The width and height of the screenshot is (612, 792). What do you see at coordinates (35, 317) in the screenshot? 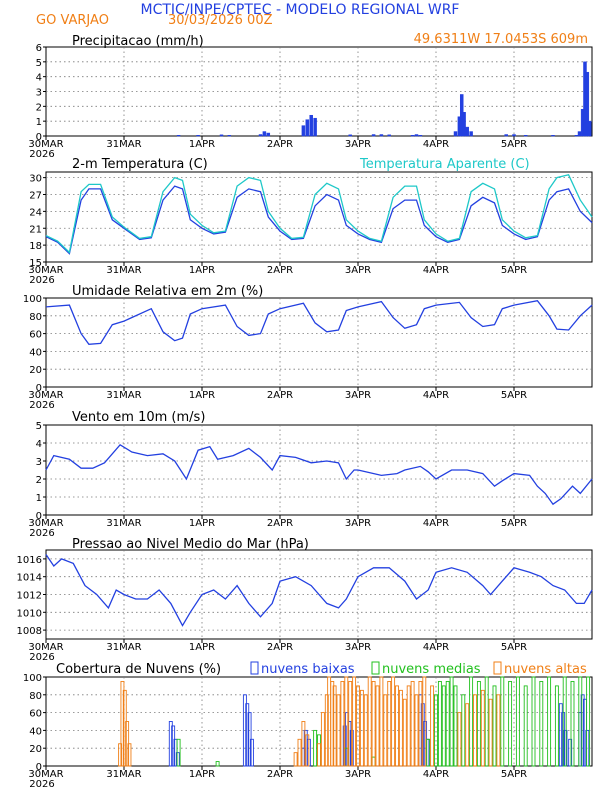
I see `y-tick-label: 80` at bounding box center [35, 317].